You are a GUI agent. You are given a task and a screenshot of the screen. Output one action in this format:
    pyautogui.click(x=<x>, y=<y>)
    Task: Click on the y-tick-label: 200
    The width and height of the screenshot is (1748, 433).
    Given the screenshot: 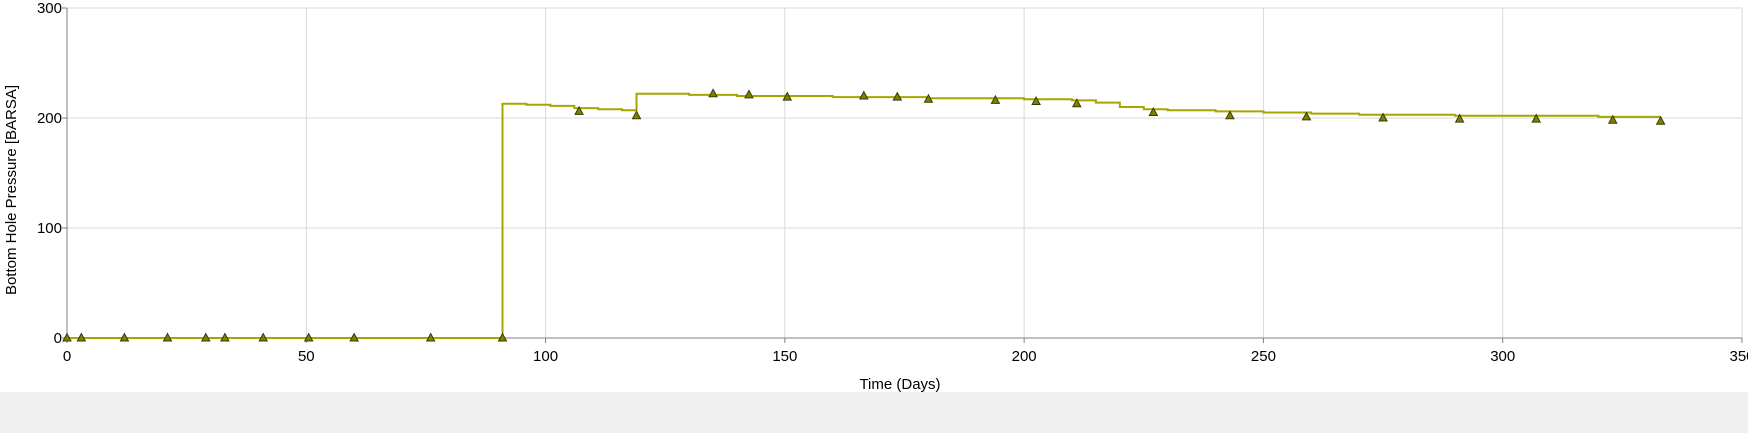 What is the action you would take?
    pyautogui.click(x=49, y=118)
    